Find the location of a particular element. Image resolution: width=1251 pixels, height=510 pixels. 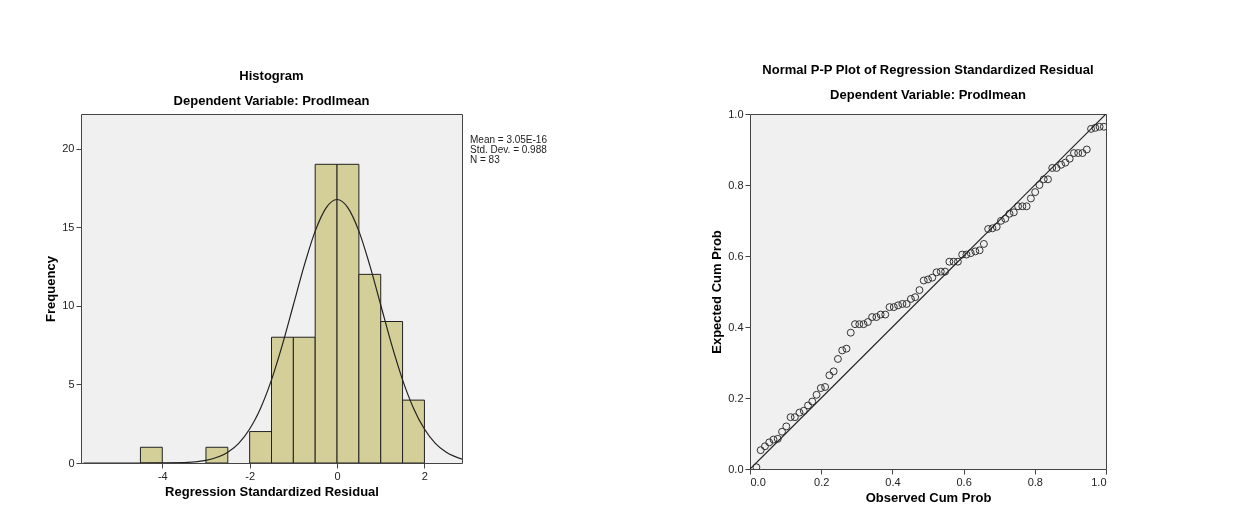

x-tick-label: 0.4 is located at coordinates (893, 481).